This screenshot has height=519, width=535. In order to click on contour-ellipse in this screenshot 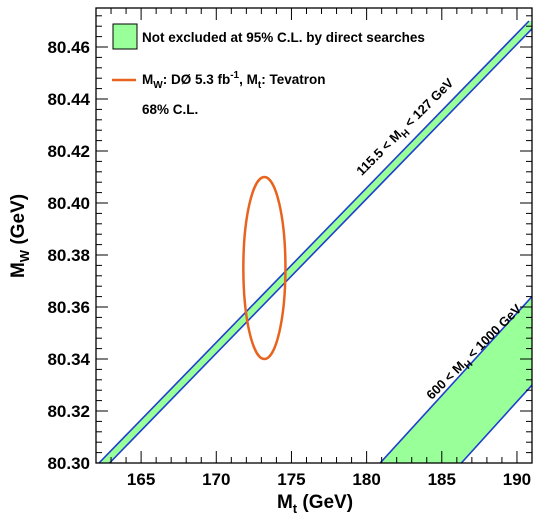, I will do `click(264, 268)`.